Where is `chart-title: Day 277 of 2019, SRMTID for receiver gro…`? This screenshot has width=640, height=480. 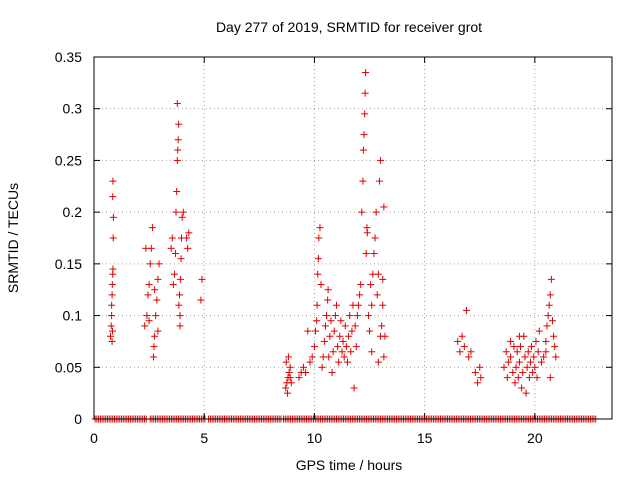 chart-title: Day 277 of 2019, SRMTID for receiver gro… is located at coordinates (349, 27).